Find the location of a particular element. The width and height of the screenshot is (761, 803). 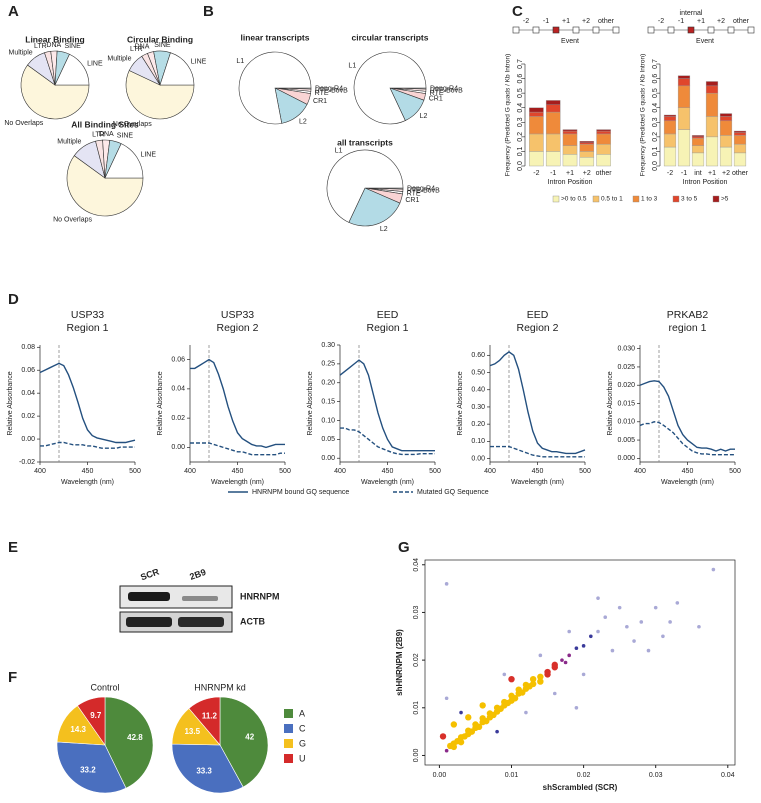

y-tick-label: 0.50 is located at coordinates (478, 372).